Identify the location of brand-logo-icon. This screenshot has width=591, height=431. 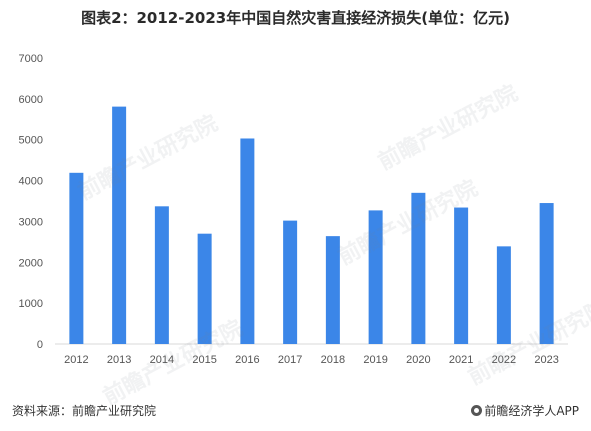
(477, 410).